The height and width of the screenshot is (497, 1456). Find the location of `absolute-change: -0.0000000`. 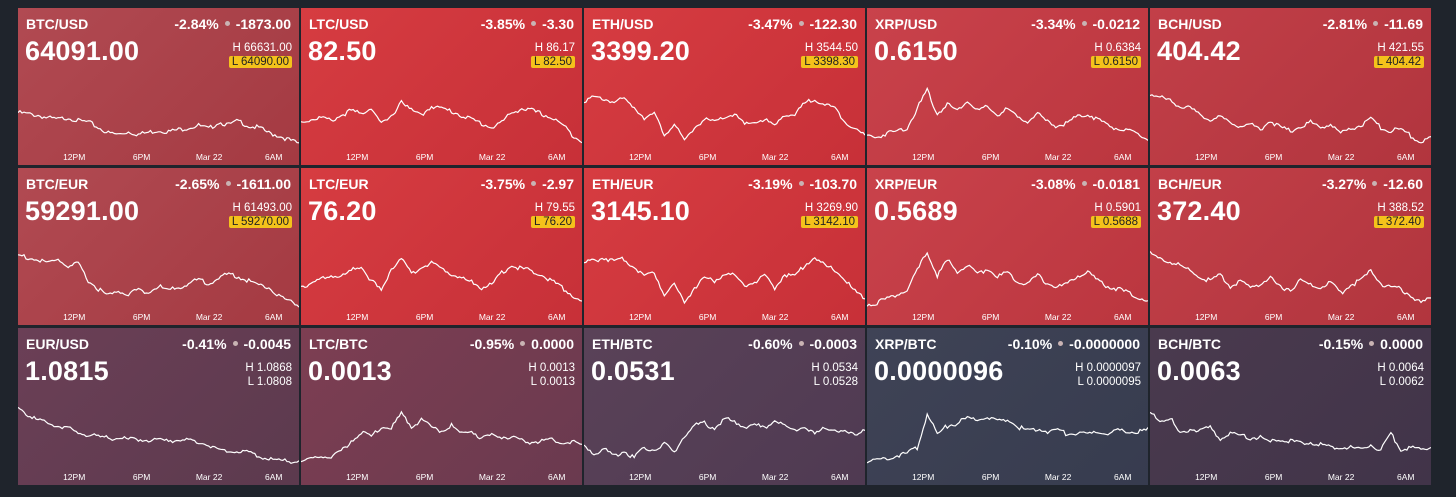

absolute-change: -0.0000000 is located at coordinates (1104, 344).